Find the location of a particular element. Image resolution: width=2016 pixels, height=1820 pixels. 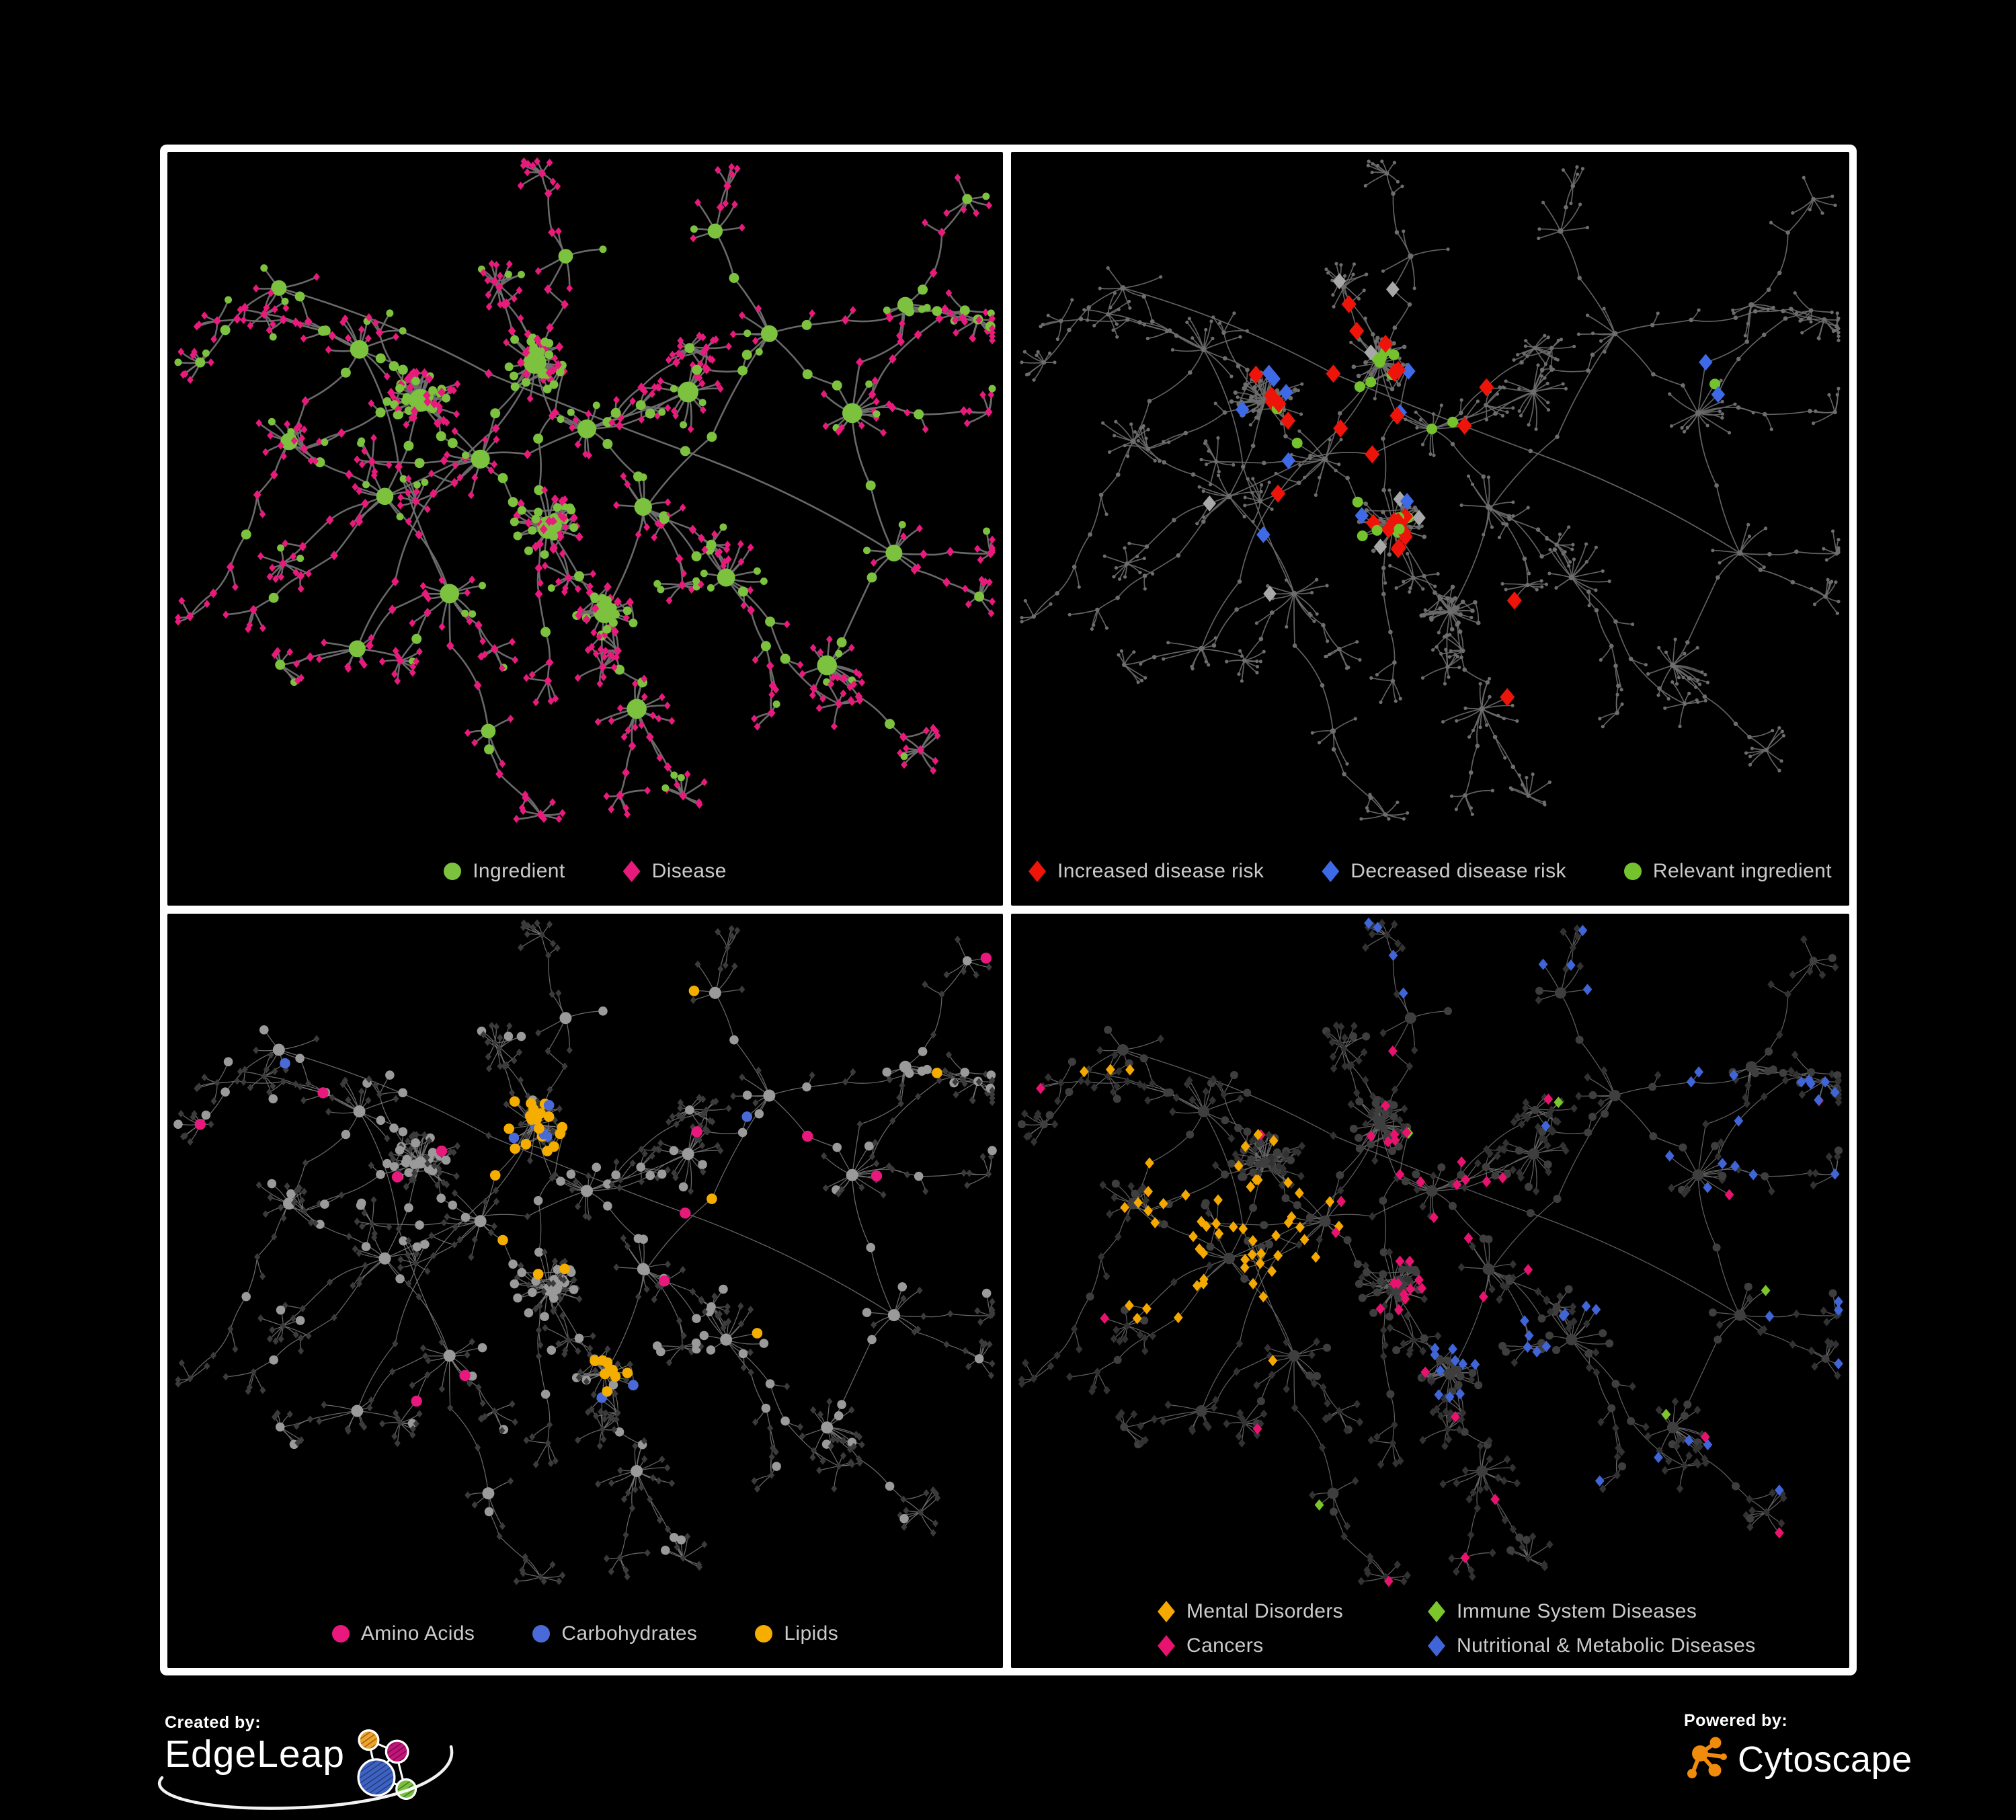

network-graph-nutrient-groups is located at coordinates (585, 1252).